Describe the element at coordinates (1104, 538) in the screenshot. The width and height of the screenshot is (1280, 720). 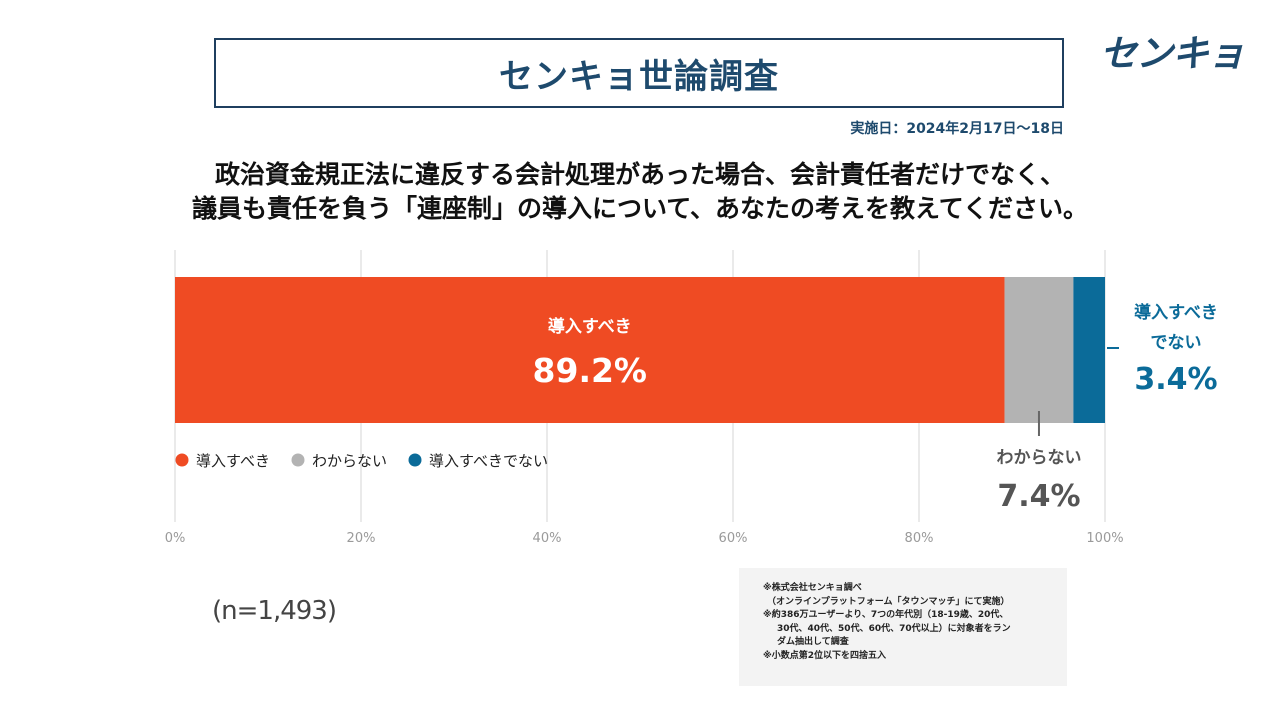
I see `x-tick-label: 100%` at that location.